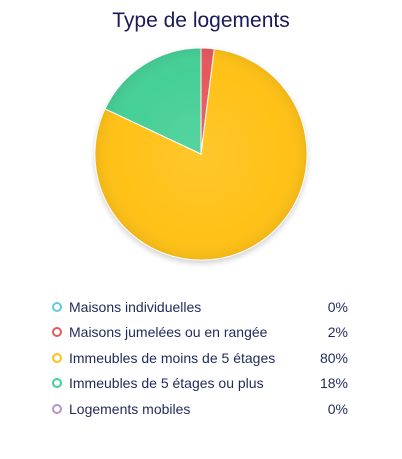 The height and width of the screenshot is (459, 402). What do you see at coordinates (337, 332) in the screenshot?
I see `legend-value: 2%` at bounding box center [337, 332].